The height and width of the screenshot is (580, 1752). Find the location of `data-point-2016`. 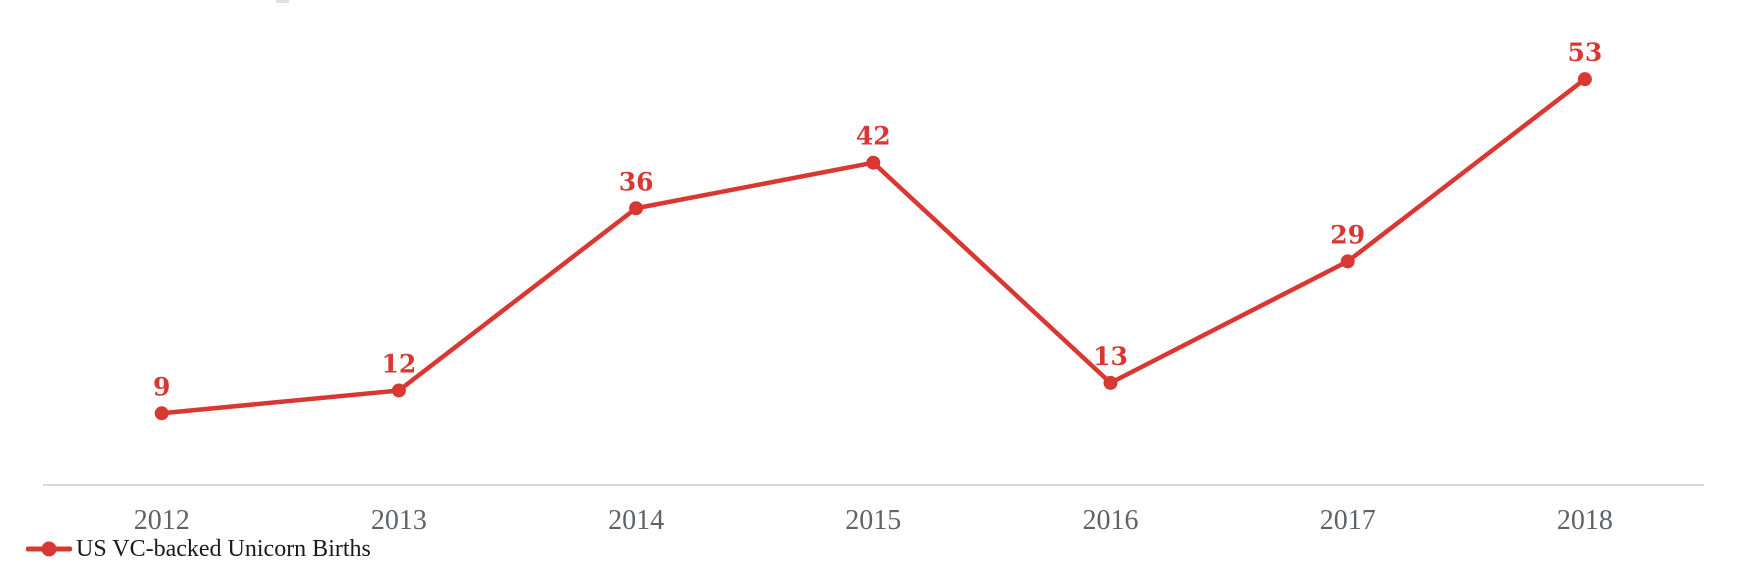

data-point-2016 is located at coordinates (1110, 382).